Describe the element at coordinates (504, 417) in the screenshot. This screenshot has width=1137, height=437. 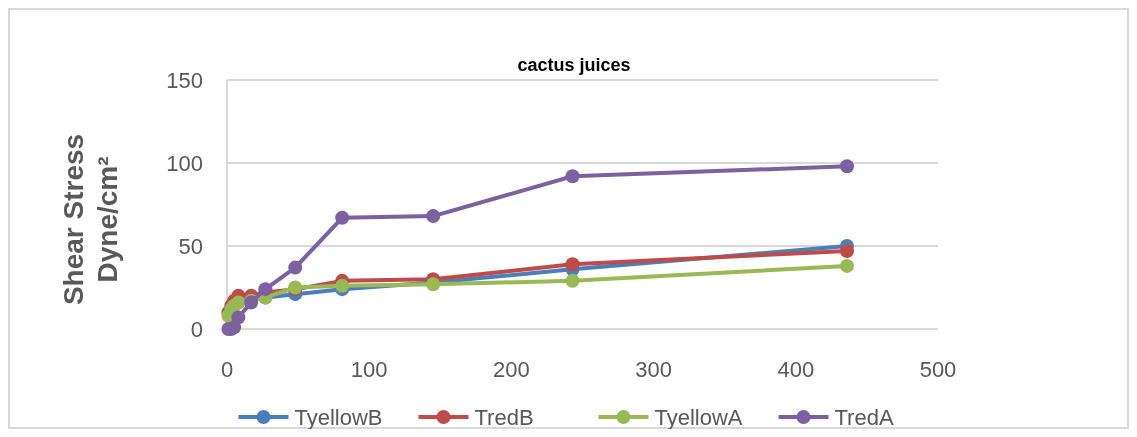
I see `legend-label: TredB` at that location.